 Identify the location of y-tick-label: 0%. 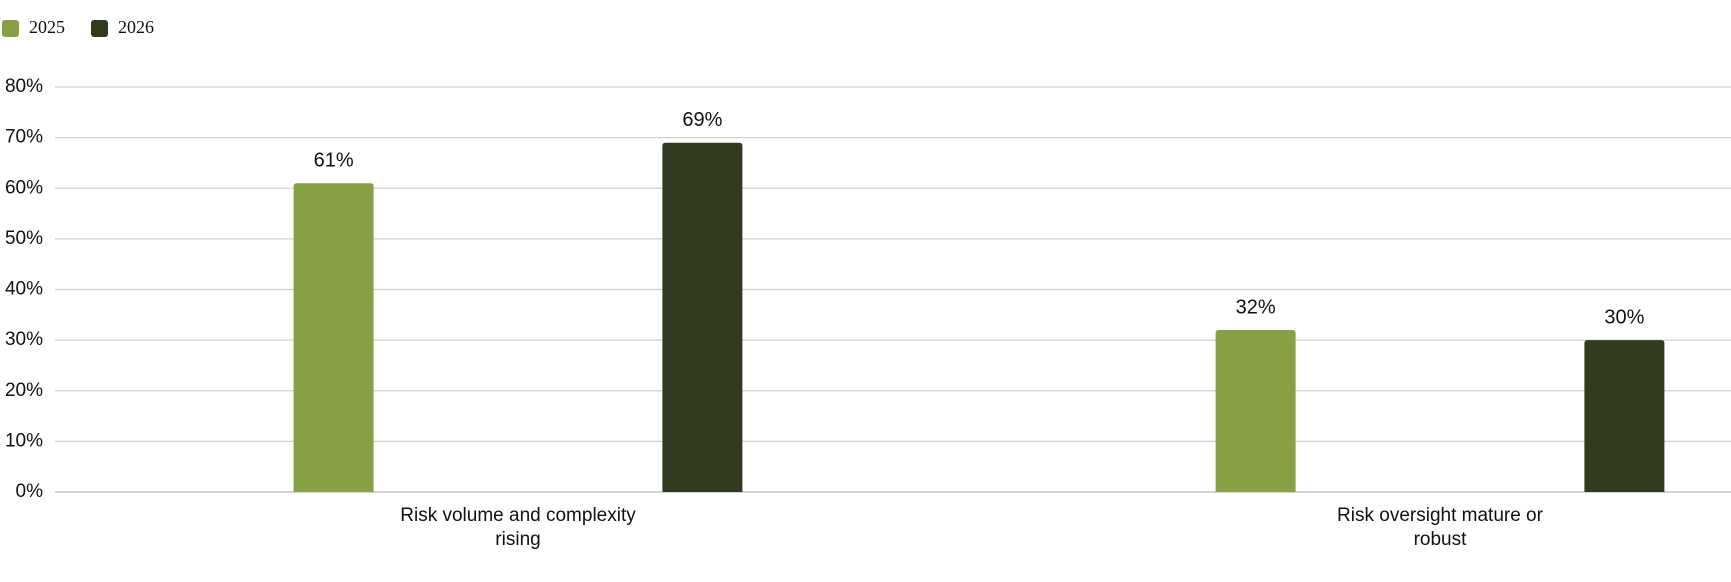
(30, 491).